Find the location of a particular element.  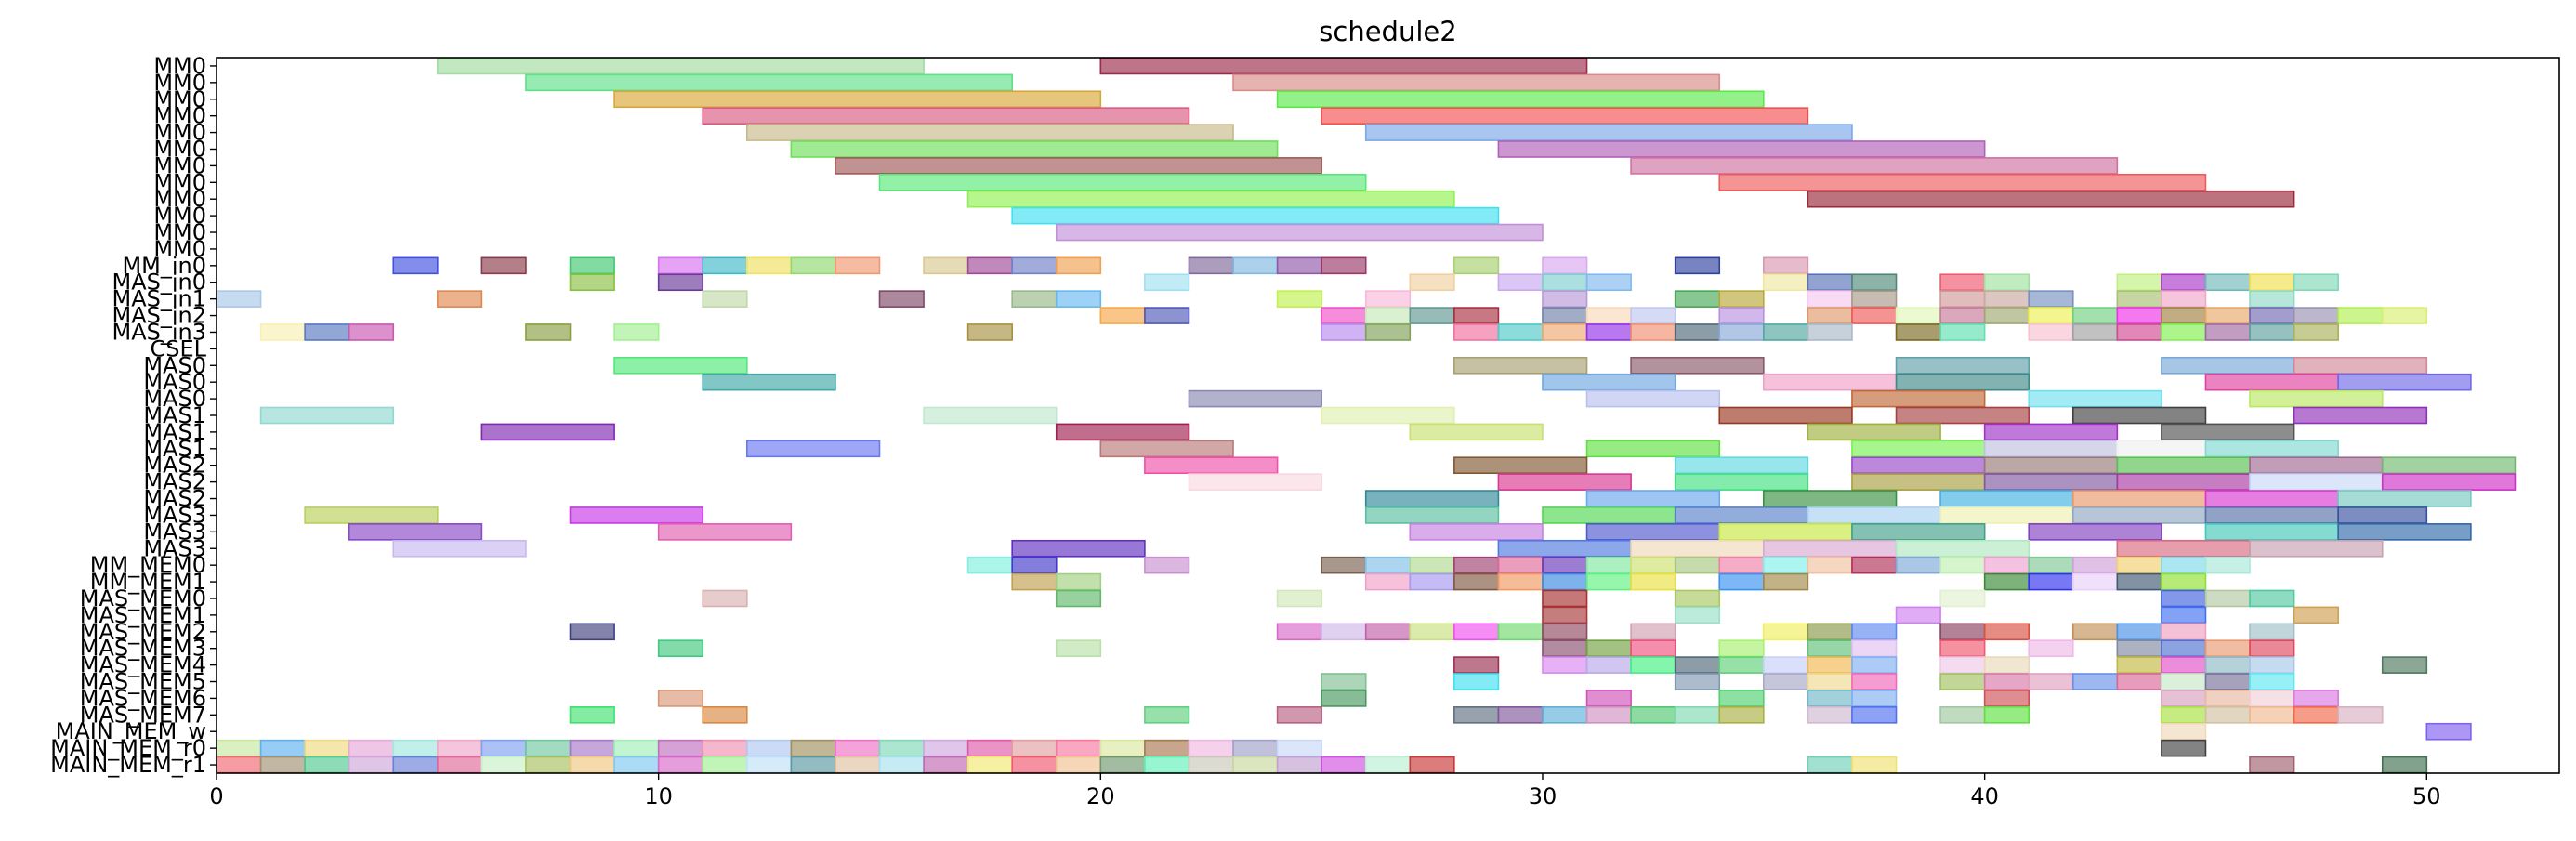

x-tick-label: 50 is located at coordinates (2426, 796).